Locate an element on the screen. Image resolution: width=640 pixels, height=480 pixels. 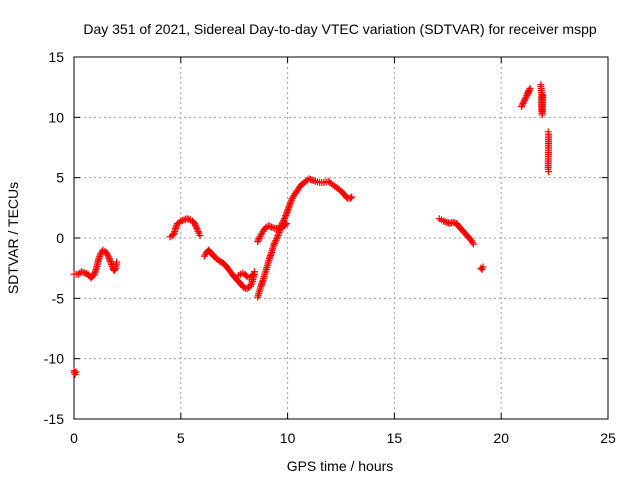
x-tick-label: 10 is located at coordinates (288, 438).